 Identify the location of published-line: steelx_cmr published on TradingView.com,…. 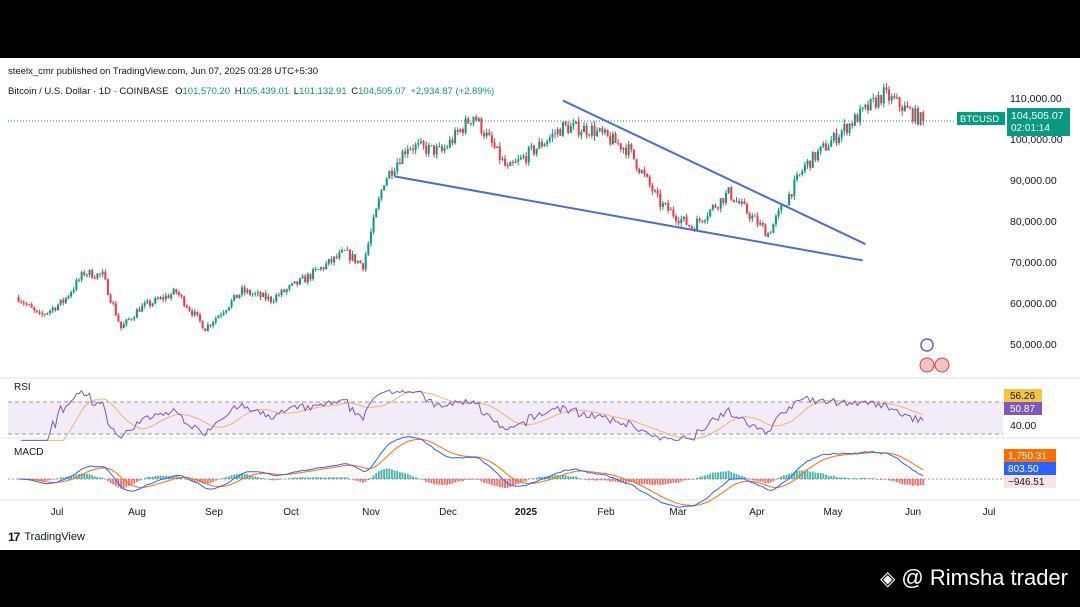
(163, 71).